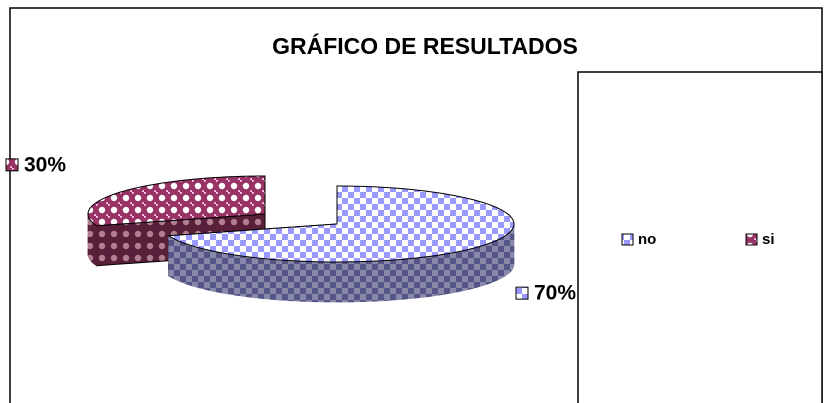 The width and height of the screenshot is (824, 403). Describe the element at coordinates (555, 293) in the screenshot. I see `data-label: 70%` at that location.